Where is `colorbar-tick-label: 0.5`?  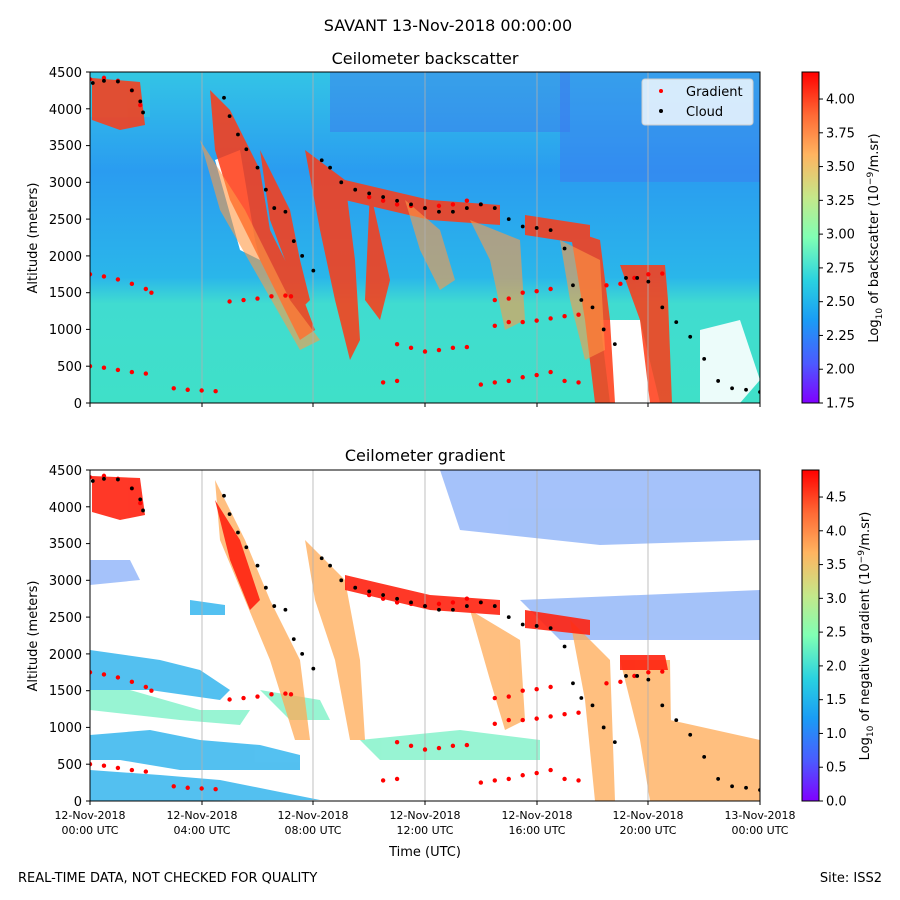 colorbar-tick-label: 0.5 is located at coordinates (836, 768).